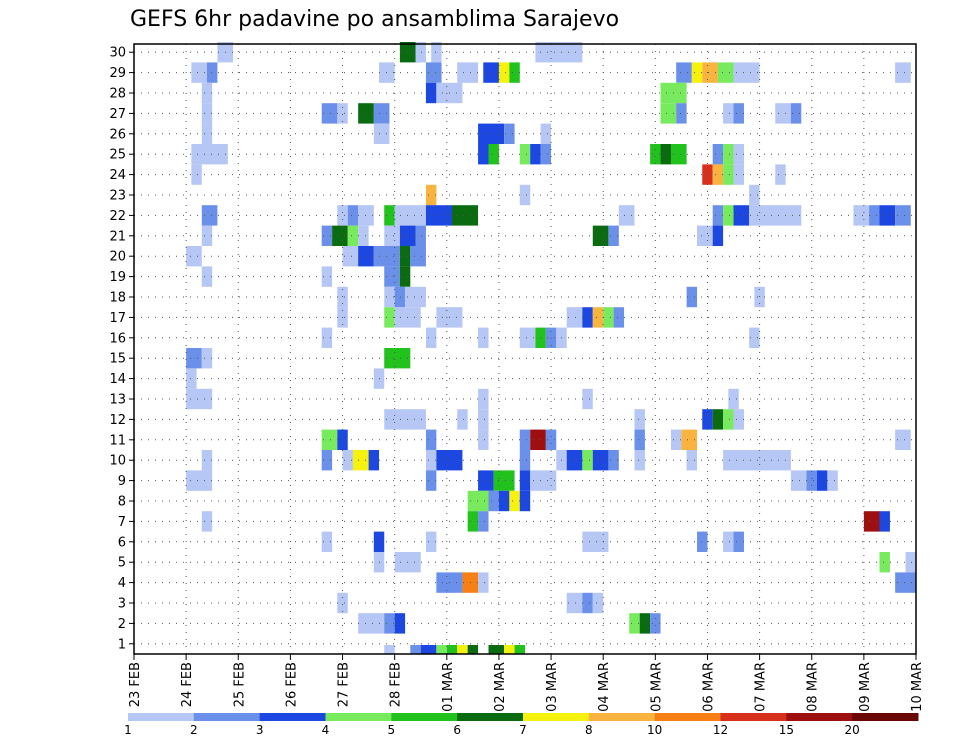 The width and height of the screenshot is (960, 742). Describe the element at coordinates (604, 687) in the screenshot. I see `x-tick-label: 04 MAR` at that location.